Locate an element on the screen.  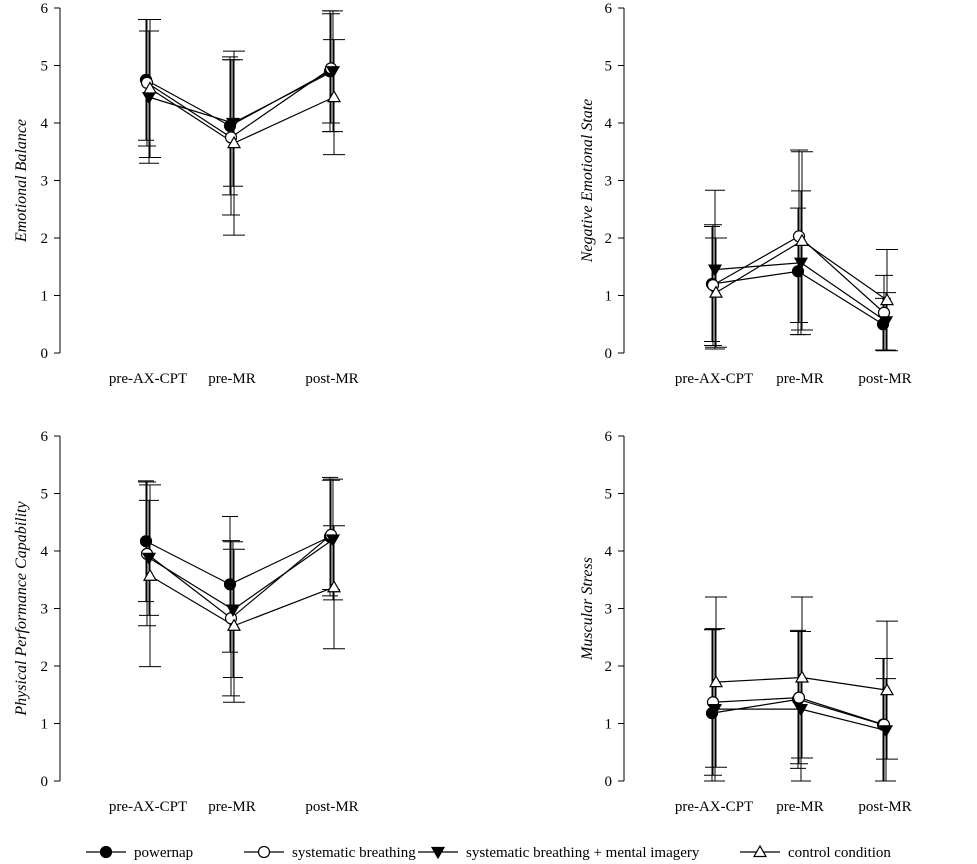
y-axis-label: Emotional Balance is located at coordinates (21, 181).